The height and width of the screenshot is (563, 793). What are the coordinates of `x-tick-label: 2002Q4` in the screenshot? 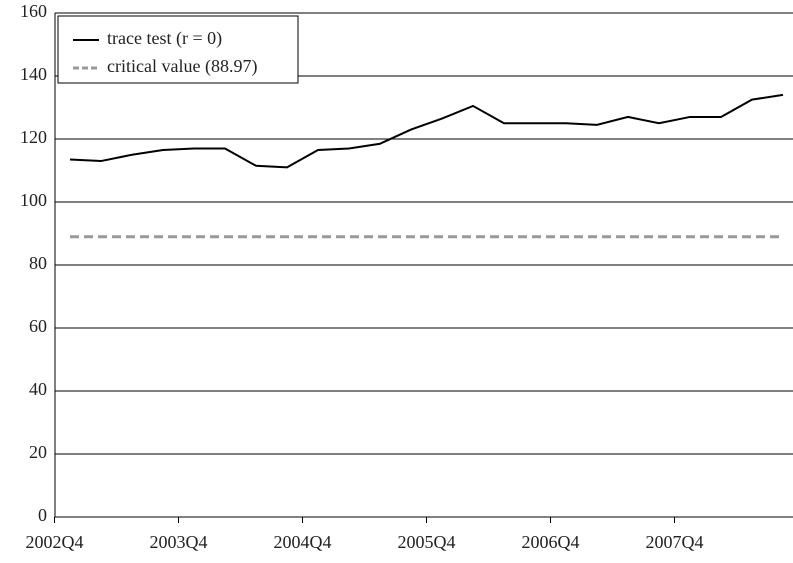 It's located at (55, 542).